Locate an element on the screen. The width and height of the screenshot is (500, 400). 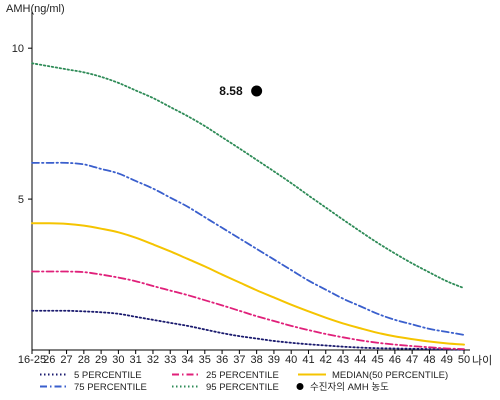
x-tick-label: 29 is located at coordinates (101, 360).